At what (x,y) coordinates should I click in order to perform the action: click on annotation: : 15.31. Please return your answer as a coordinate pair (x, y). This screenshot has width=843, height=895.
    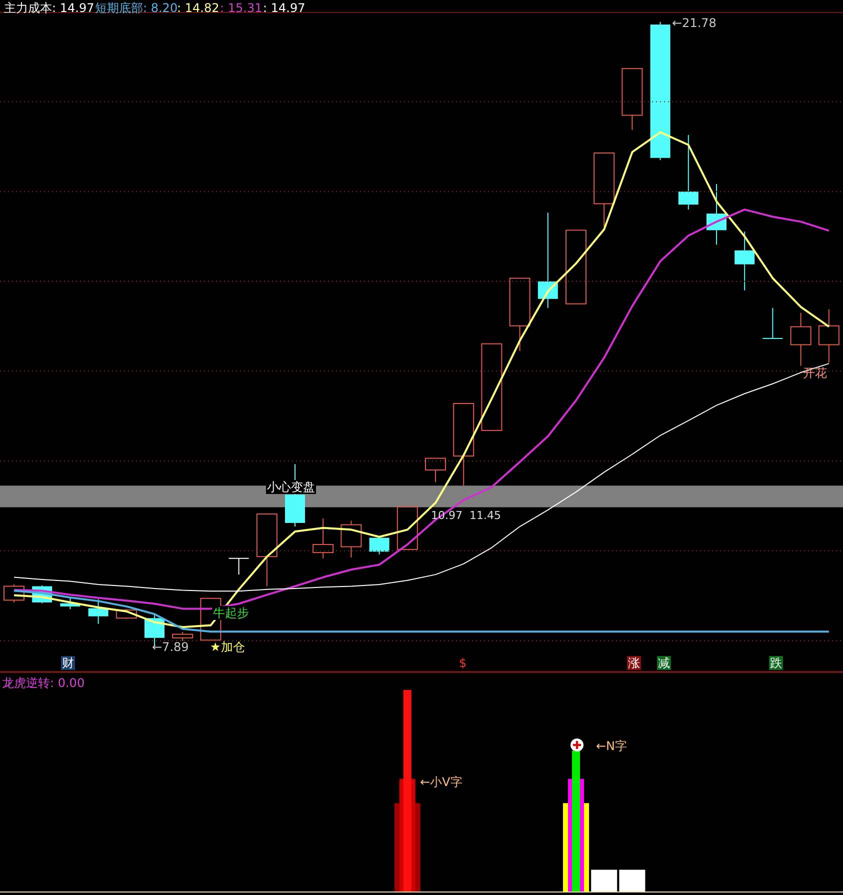
    Looking at the image, I should click on (241, 8).